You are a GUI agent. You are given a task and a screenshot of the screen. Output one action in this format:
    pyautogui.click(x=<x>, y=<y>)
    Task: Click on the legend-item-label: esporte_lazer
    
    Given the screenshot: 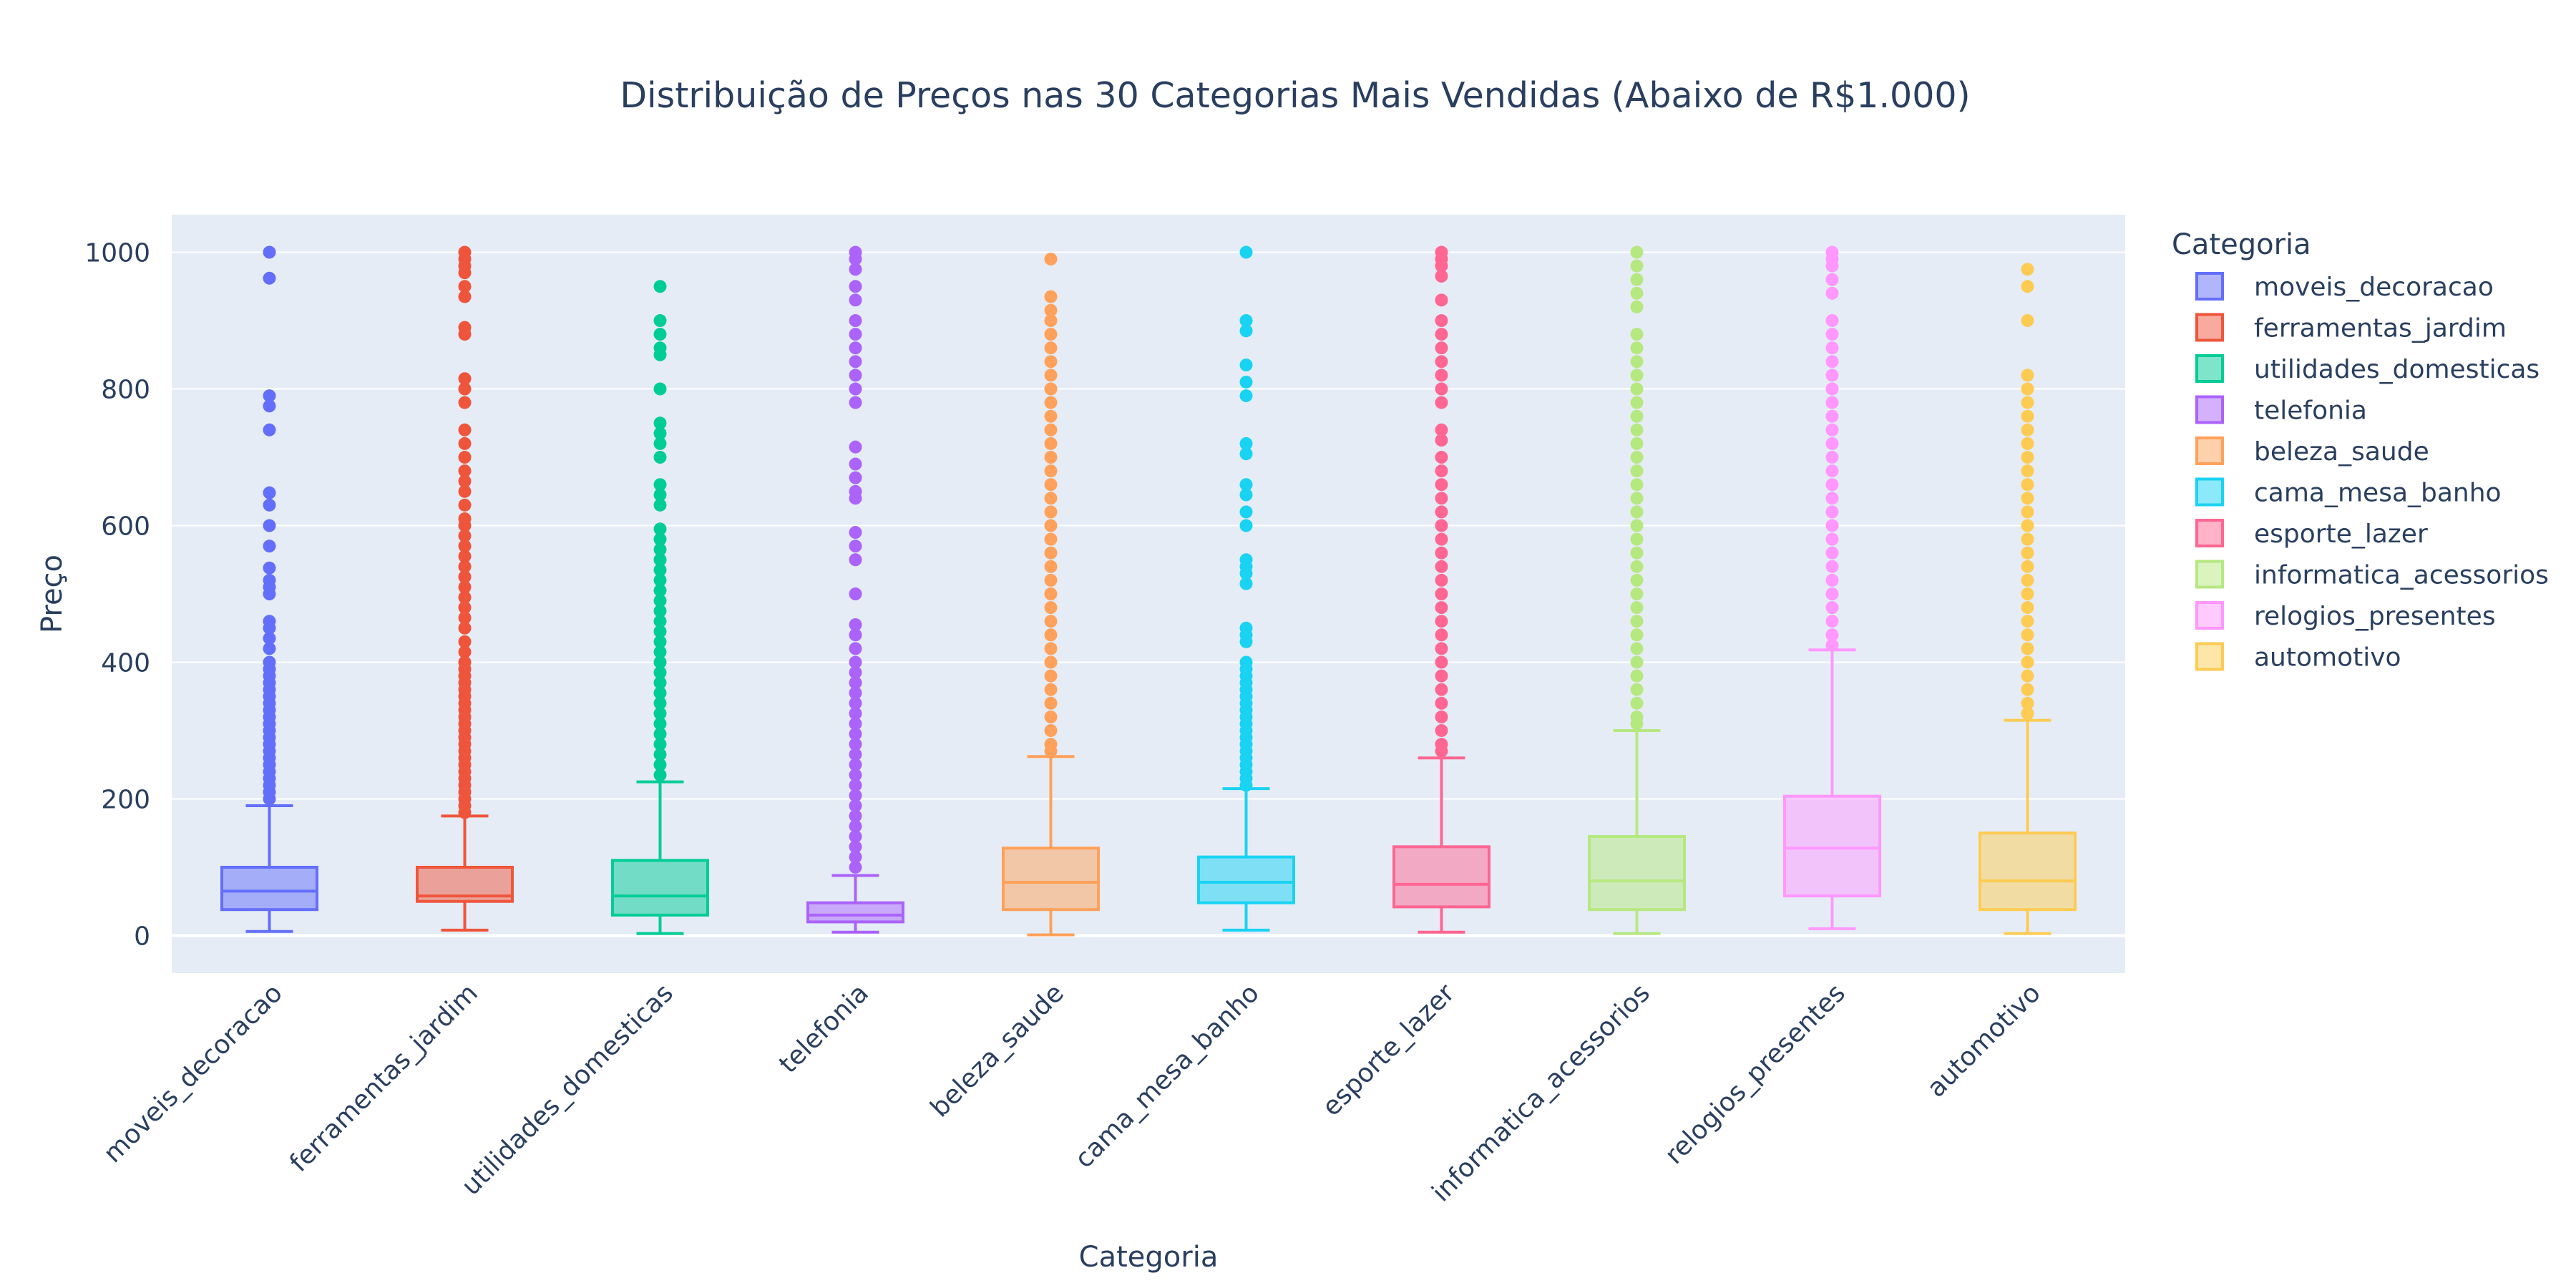 What is the action you would take?
    pyautogui.click(x=2341, y=534)
    